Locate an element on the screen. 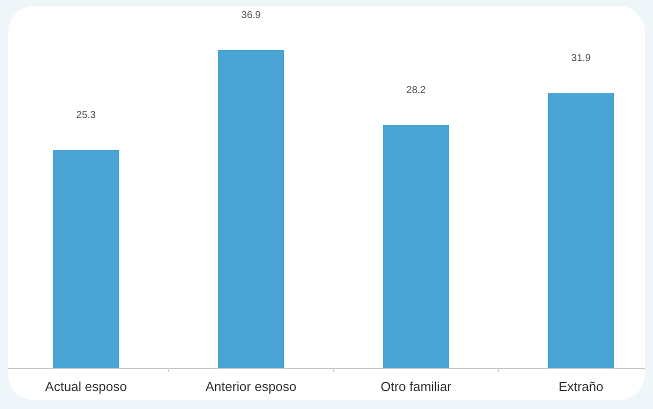 The height and width of the screenshot is (409, 653). x-tick-label: Anterior esposo is located at coordinates (251, 386).